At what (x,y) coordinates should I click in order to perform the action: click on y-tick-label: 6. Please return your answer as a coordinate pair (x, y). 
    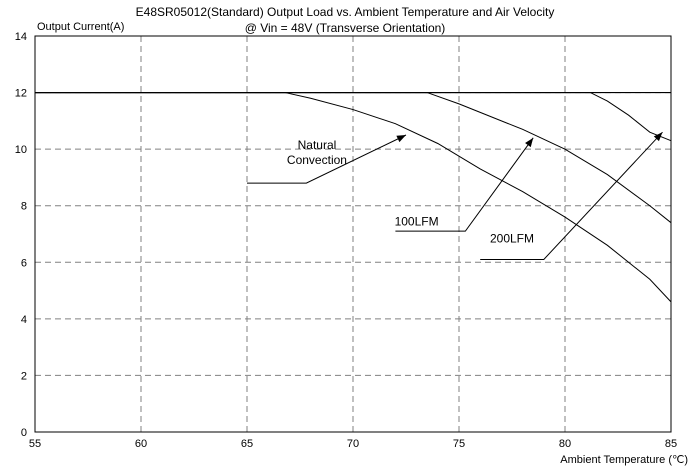
    Looking at the image, I should click on (24, 263).